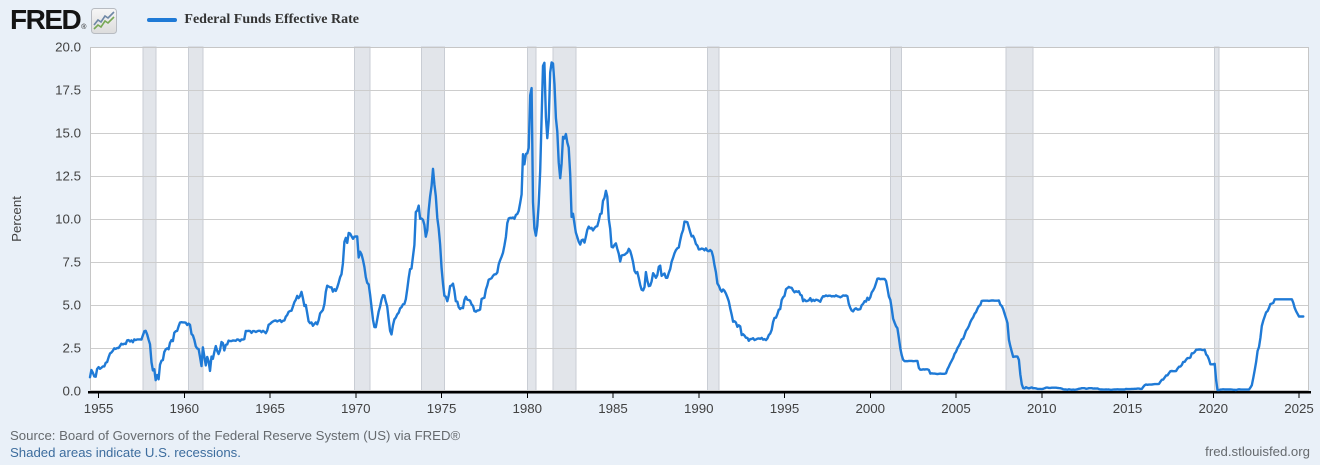  Describe the element at coordinates (72, 348) in the screenshot. I see `y-tick-label: 2.5` at that location.